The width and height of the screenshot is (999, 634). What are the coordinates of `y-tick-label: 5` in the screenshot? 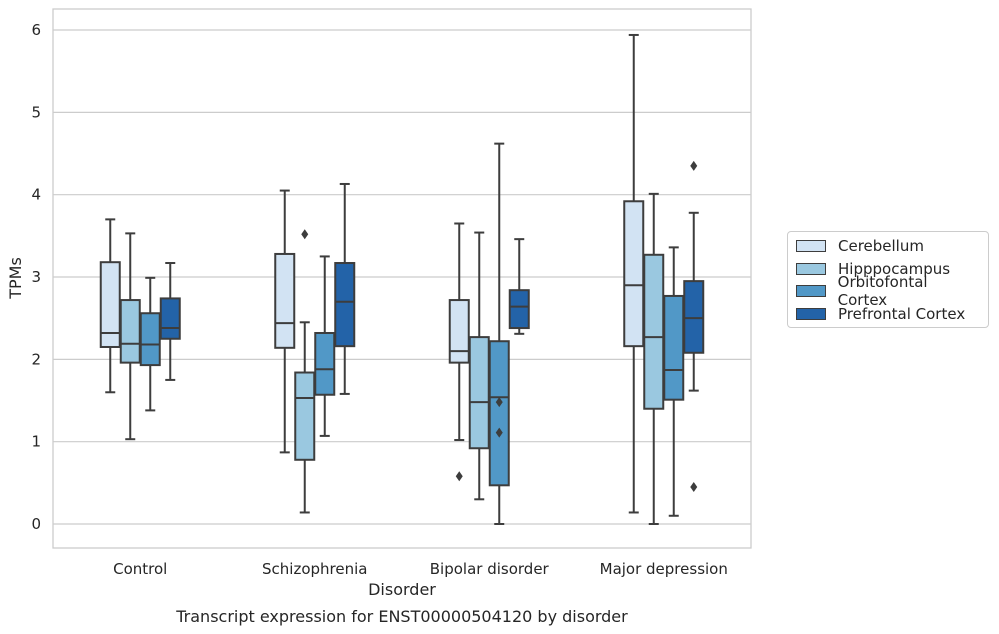 It's located at (36, 112).